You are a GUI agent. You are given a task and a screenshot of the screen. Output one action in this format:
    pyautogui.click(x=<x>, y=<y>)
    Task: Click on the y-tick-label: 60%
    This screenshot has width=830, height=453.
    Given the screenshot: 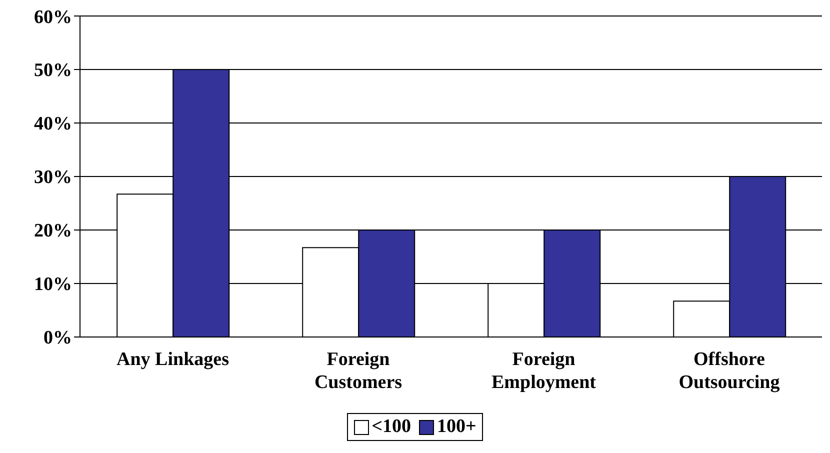 What is the action you would take?
    pyautogui.click(x=53, y=17)
    